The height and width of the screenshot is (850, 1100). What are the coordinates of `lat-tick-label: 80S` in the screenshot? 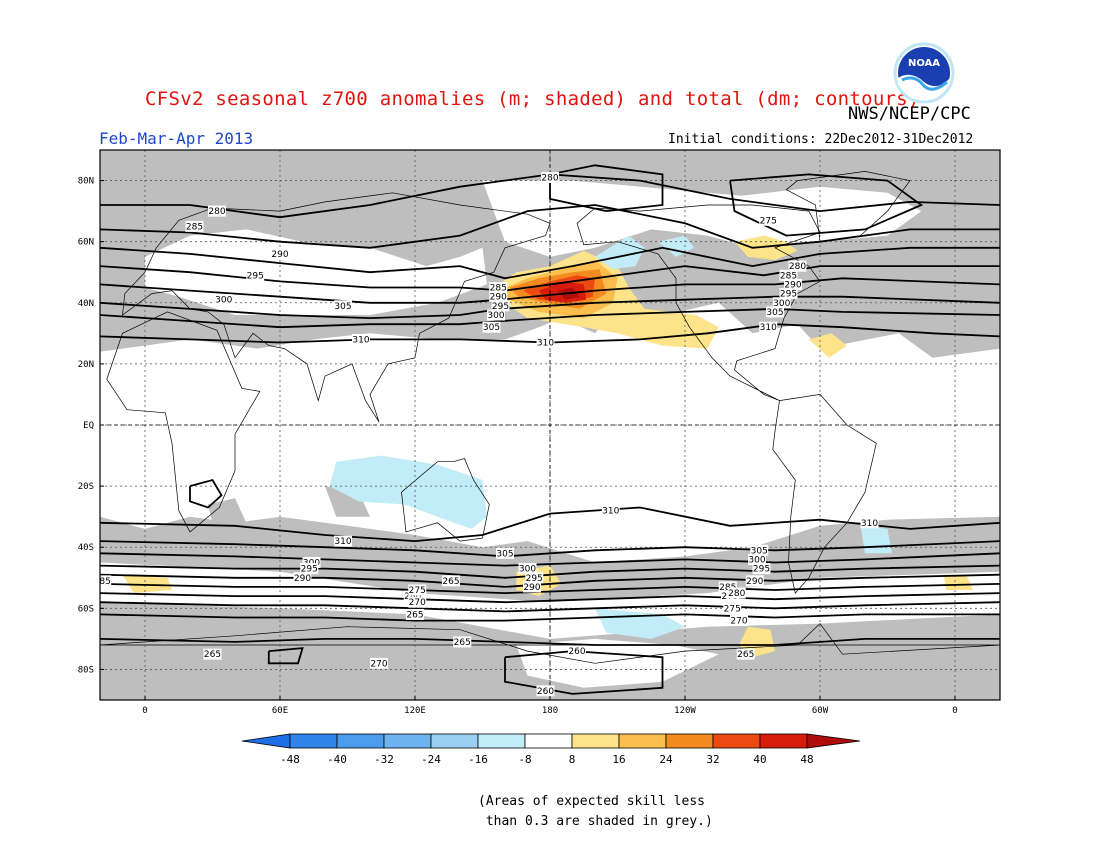 It's located at (86, 670).